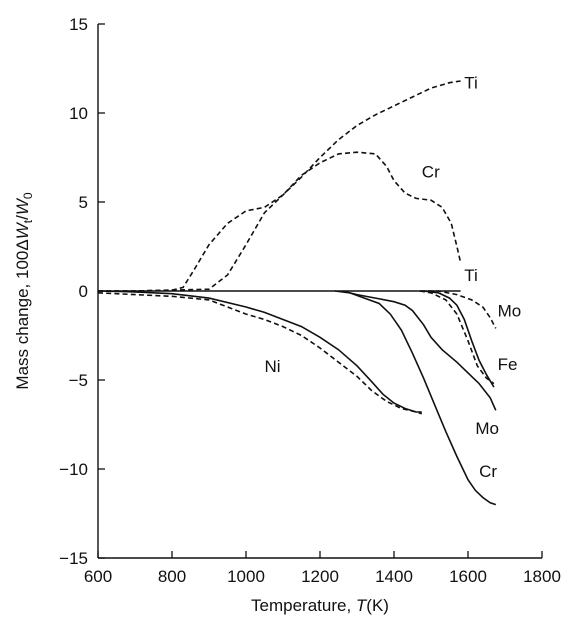  What do you see at coordinates (24, 290) in the screenshot?
I see `y-axis-label: Mass change, 100ΔWt/W0` at bounding box center [24, 290].